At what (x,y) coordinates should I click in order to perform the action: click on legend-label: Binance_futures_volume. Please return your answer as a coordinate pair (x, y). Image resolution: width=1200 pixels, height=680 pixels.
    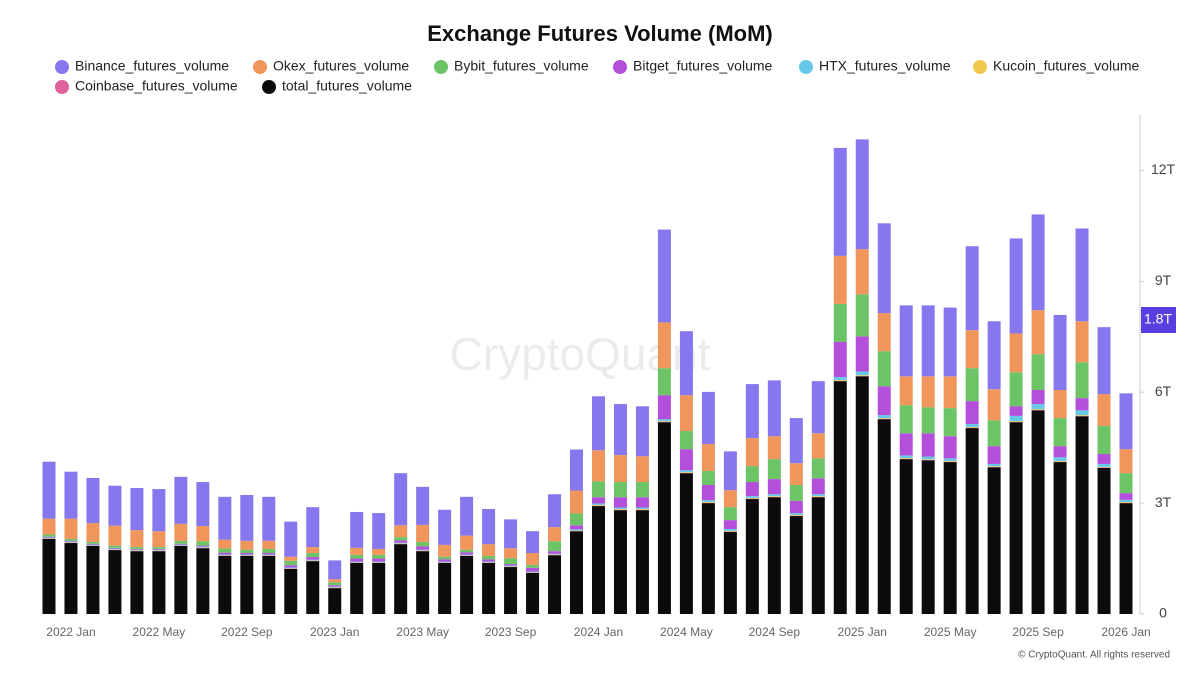
    Looking at the image, I should click on (152, 66).